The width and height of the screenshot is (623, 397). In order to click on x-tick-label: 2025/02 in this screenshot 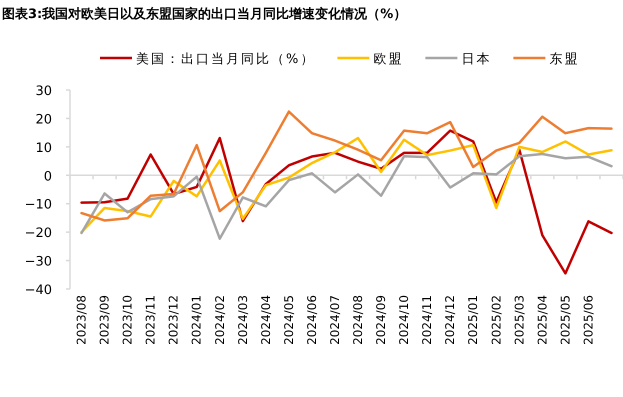, I will do `click(496, 320)`.